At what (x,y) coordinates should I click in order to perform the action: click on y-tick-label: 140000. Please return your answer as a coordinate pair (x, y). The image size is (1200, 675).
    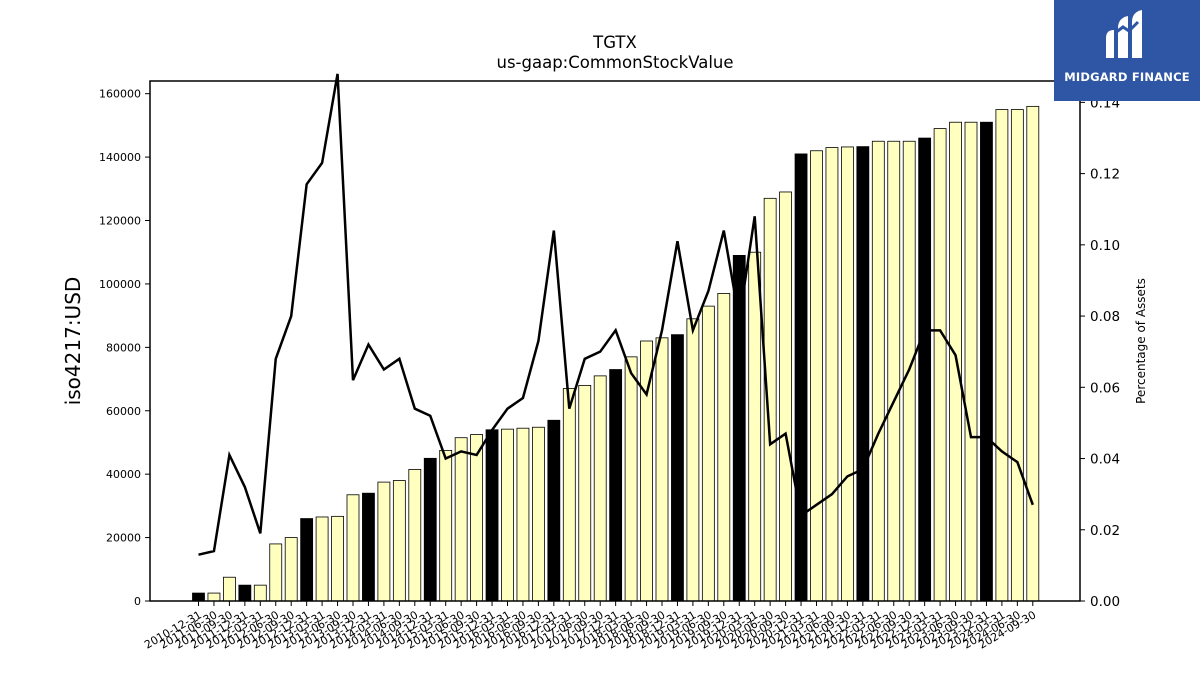
    Looking at the image, I should click on (120, 157).